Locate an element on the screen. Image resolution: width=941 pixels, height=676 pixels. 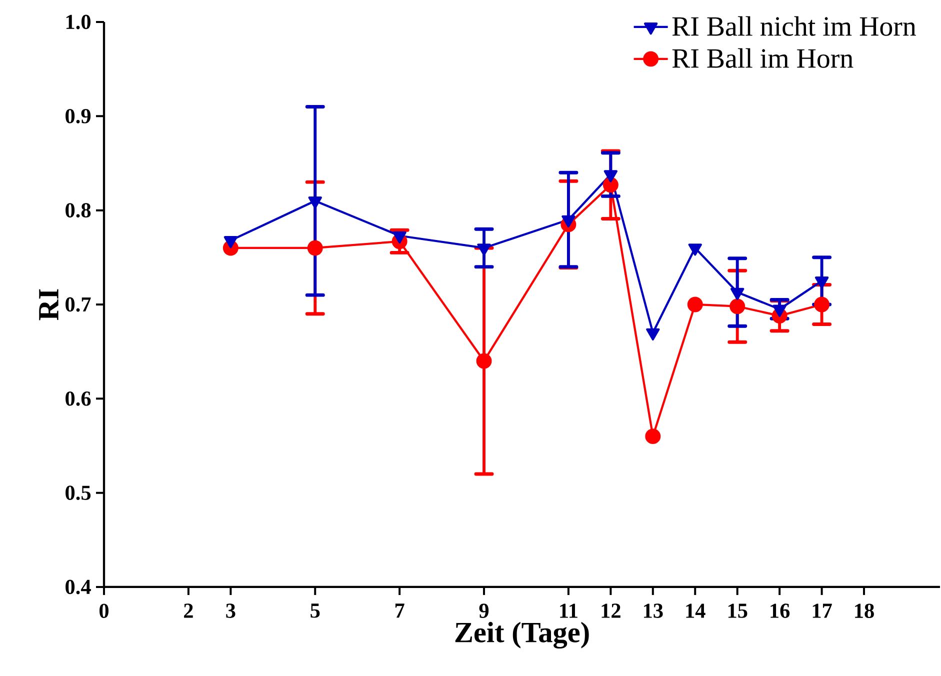
x-tick-label: 5 is located at coordinates (315, 611).